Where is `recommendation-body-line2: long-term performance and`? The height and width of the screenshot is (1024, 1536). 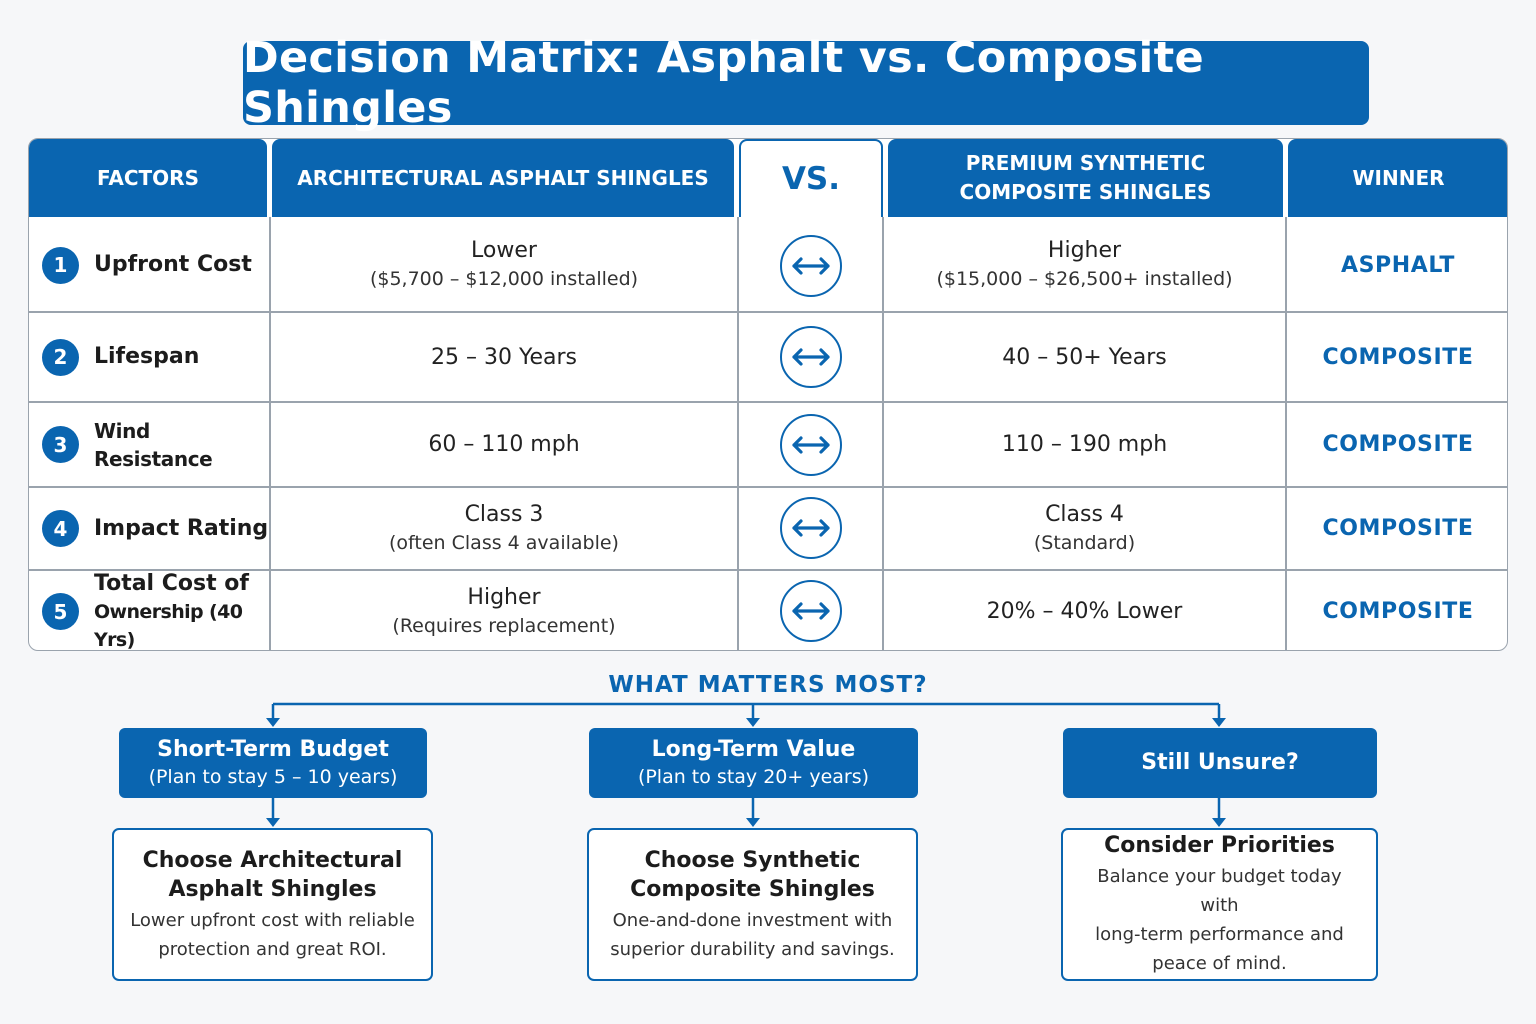 recommendation-body-line2: long-term performance and is located at coordinates (1219, 934).